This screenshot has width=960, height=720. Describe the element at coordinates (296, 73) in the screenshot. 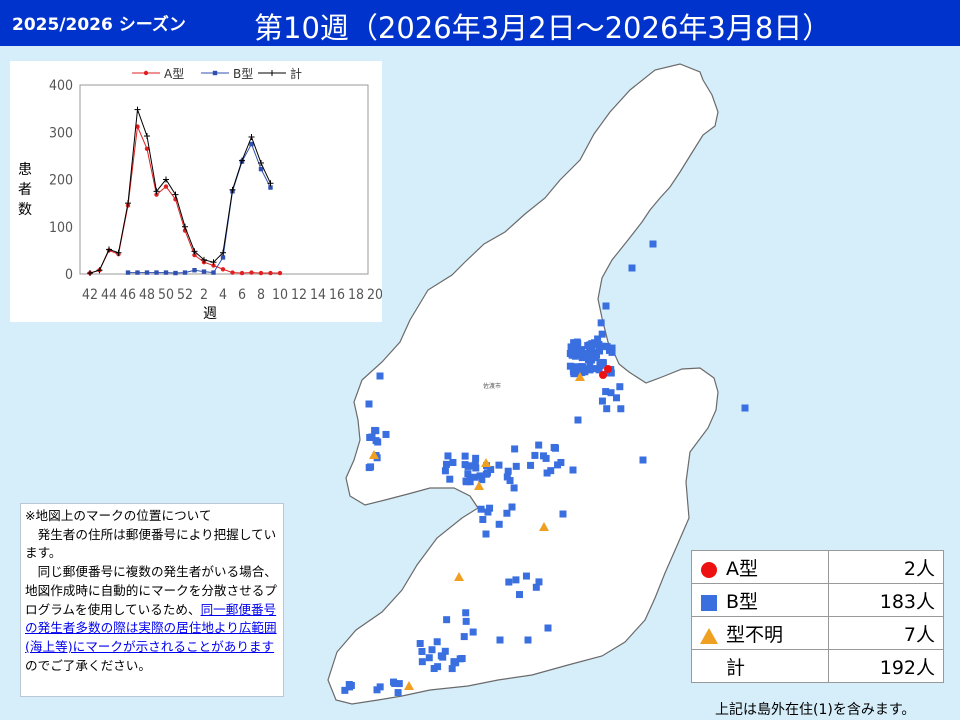

I see `legend-entry: 計` at that location.